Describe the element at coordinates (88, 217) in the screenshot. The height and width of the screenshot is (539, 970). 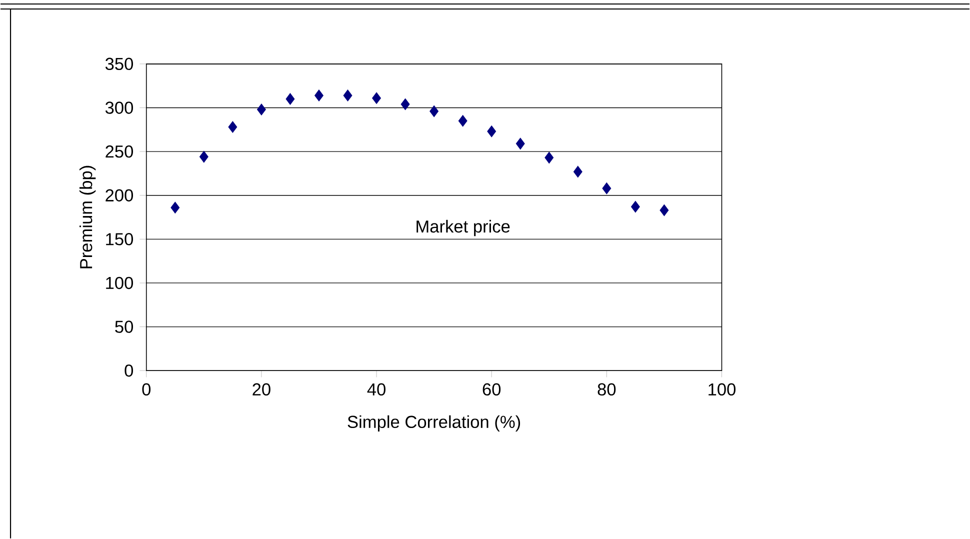
I see `y-axis-title: Premium (bp)` at that location.